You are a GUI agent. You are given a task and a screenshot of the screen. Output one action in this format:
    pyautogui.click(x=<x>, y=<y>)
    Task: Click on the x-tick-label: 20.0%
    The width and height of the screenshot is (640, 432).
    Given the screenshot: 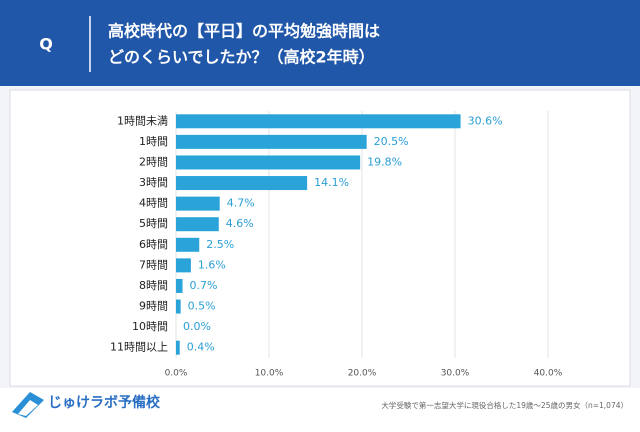 What is the action you would take?
    pyautogui.click(x=362, y=374)
    